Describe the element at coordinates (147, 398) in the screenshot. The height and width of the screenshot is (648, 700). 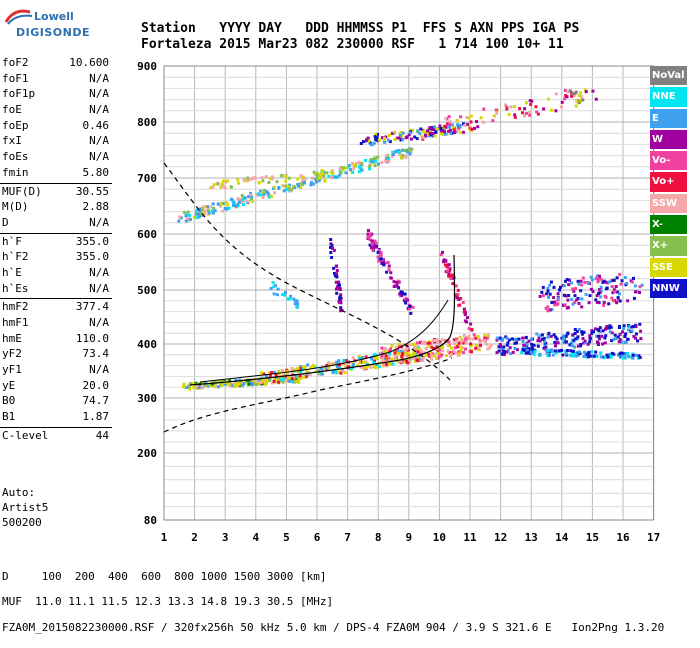
I see `y-tick-label: 300` at that location.